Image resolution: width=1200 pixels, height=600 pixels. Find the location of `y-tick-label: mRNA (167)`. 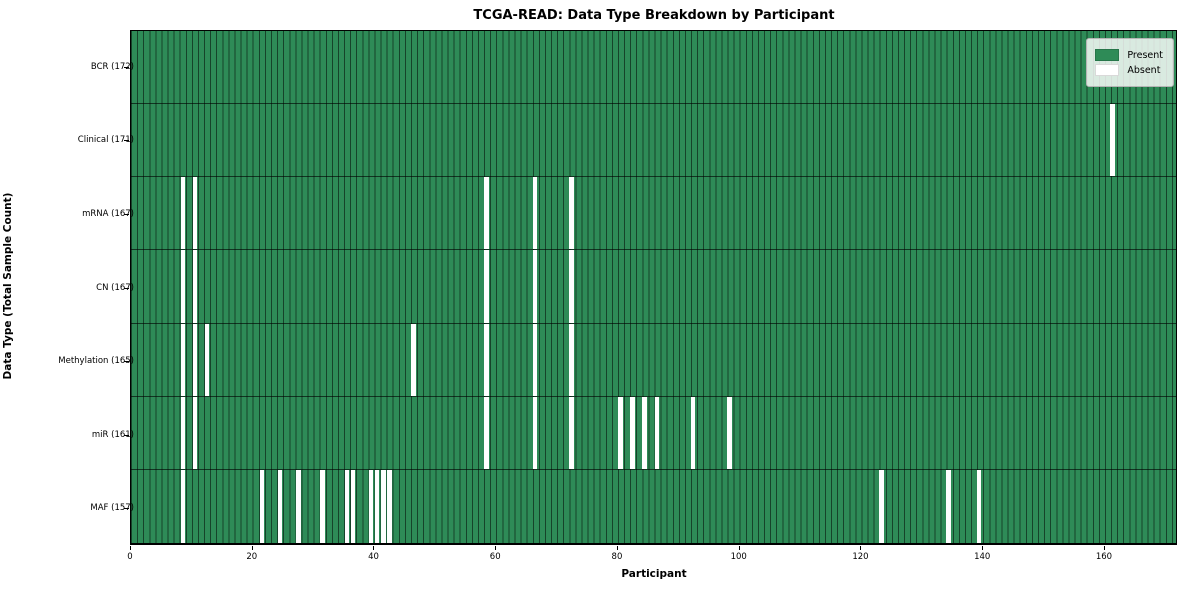

y-tick-label: mRNA (167) is located at coordinates (108, 213).